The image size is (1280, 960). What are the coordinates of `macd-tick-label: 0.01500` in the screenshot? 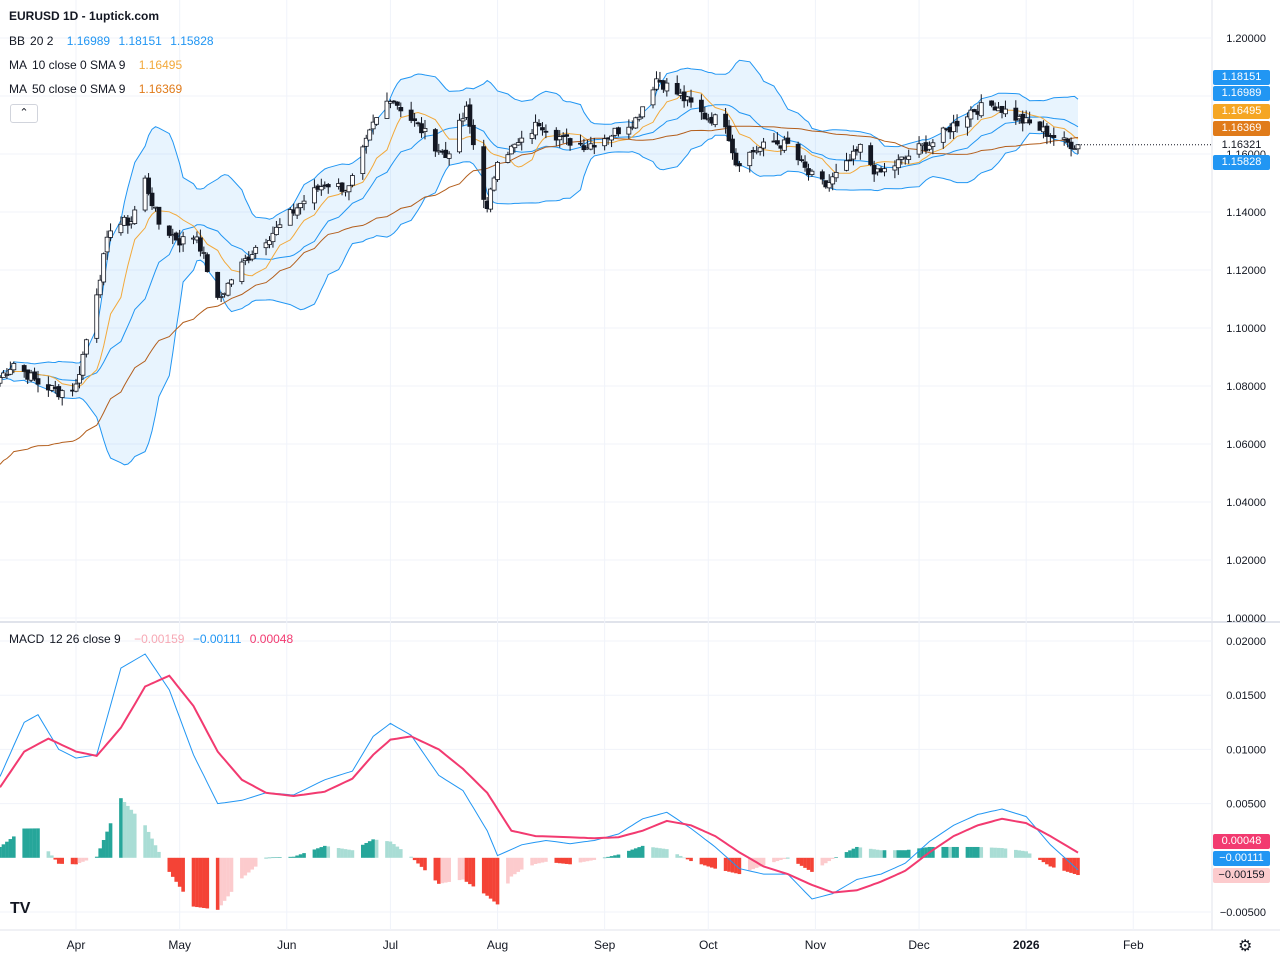 It's located at (1246, 696).